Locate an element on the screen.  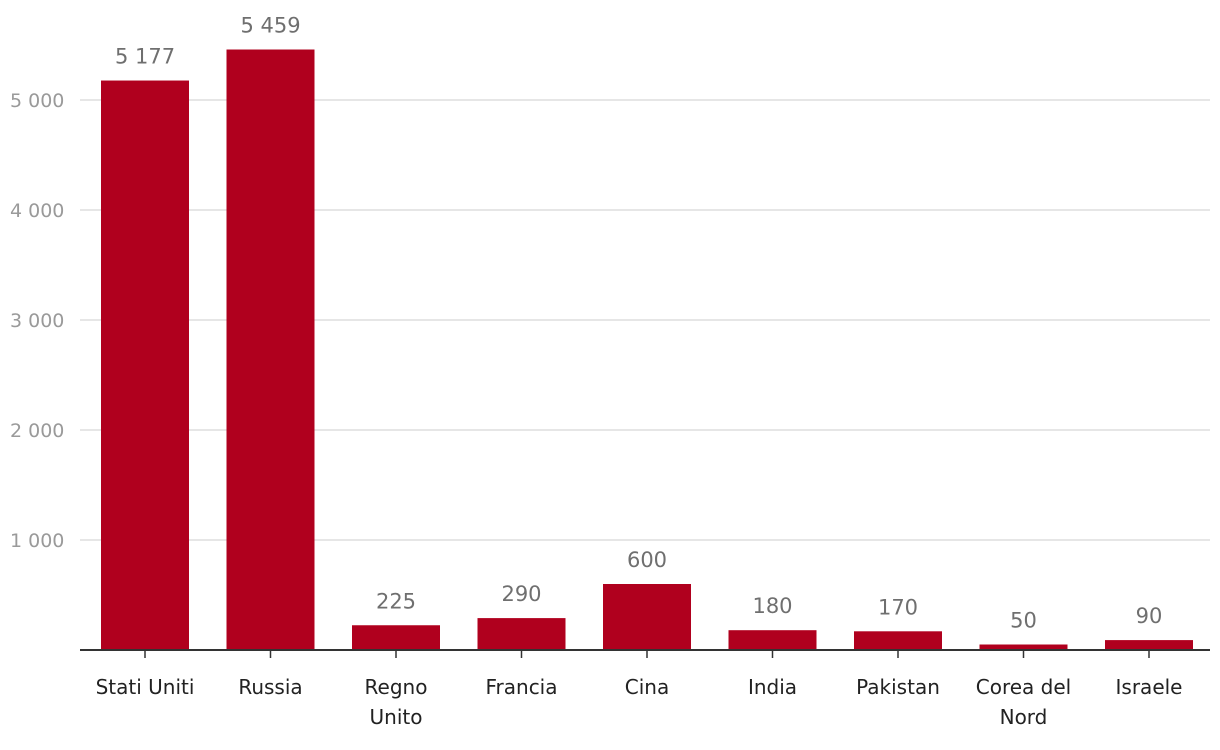
category-label: Russia is located at coordinates (270, 687).